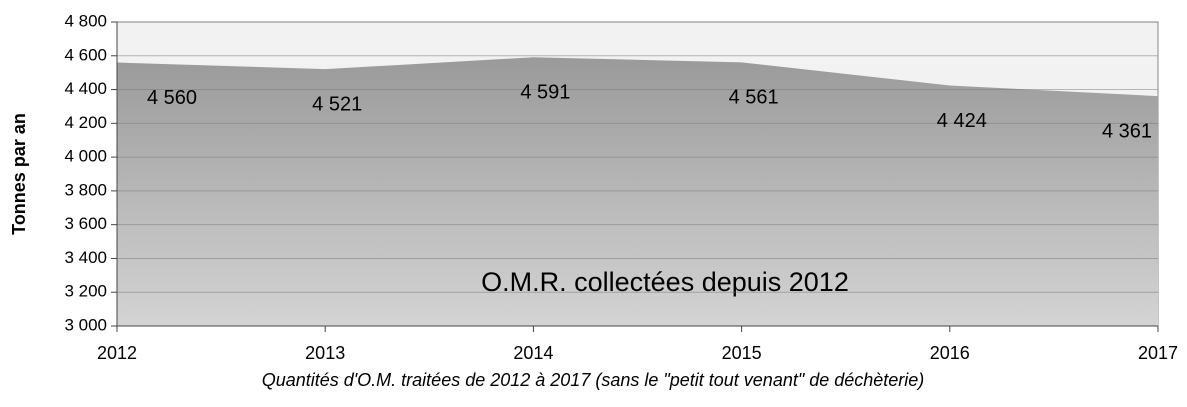 The height and width of the screenshot is (407, 1187). Describe the element at coordinates (85, 257) in the screenshot. I see `y-tick-label: 3 400` at that location.